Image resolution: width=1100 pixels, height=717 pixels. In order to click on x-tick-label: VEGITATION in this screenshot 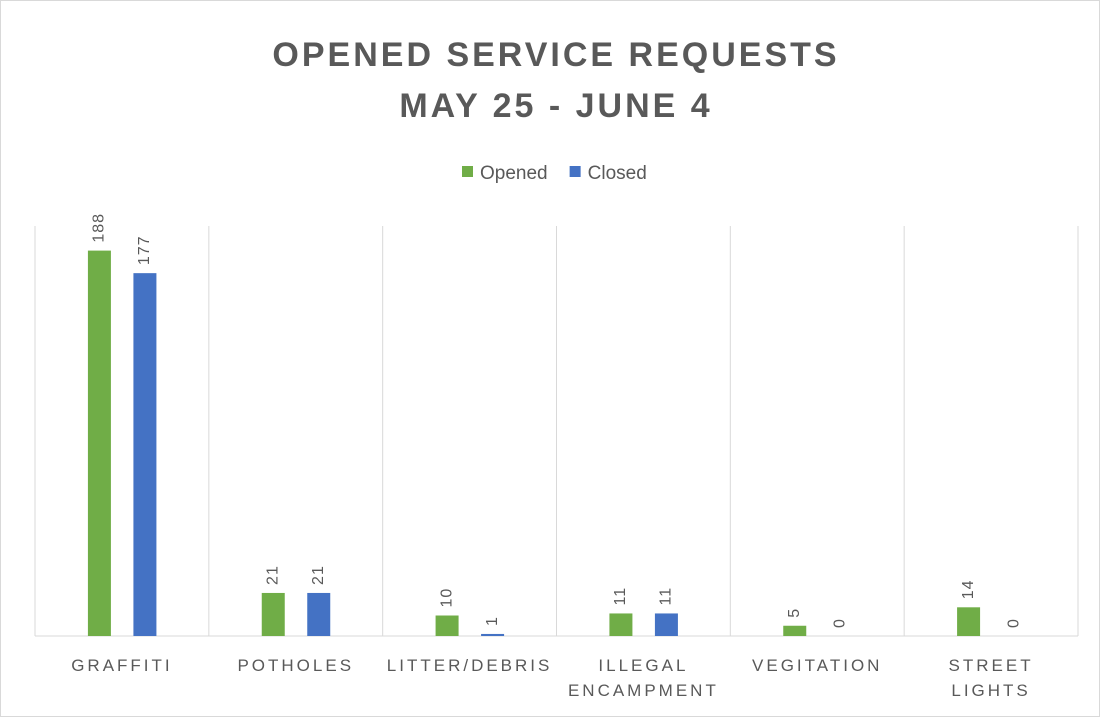, I will do `click(817, 665)`.